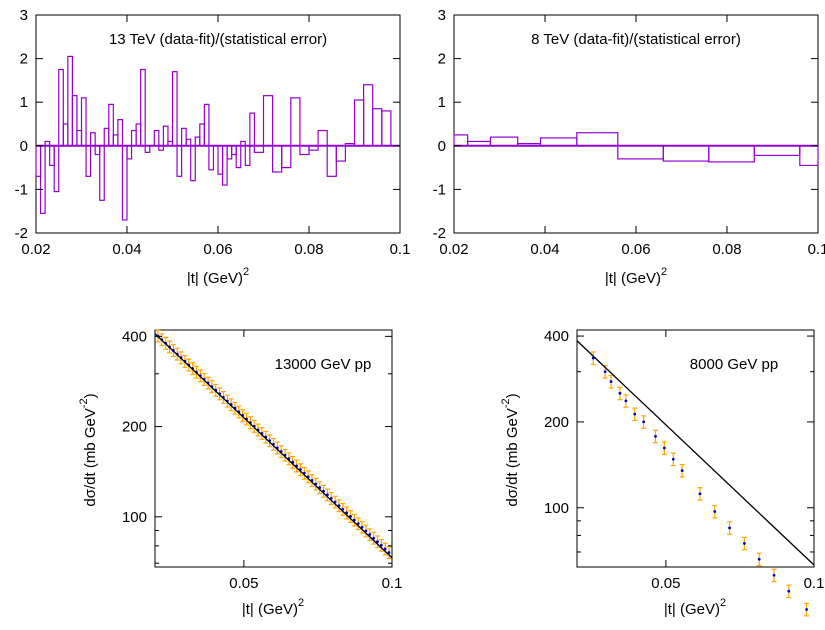 Image resolution: width=825 pixels, height=630 pixels. Describe the element at coordinates (21, 189) in the screenshot. I see `y-tick-label: -1` at that location.